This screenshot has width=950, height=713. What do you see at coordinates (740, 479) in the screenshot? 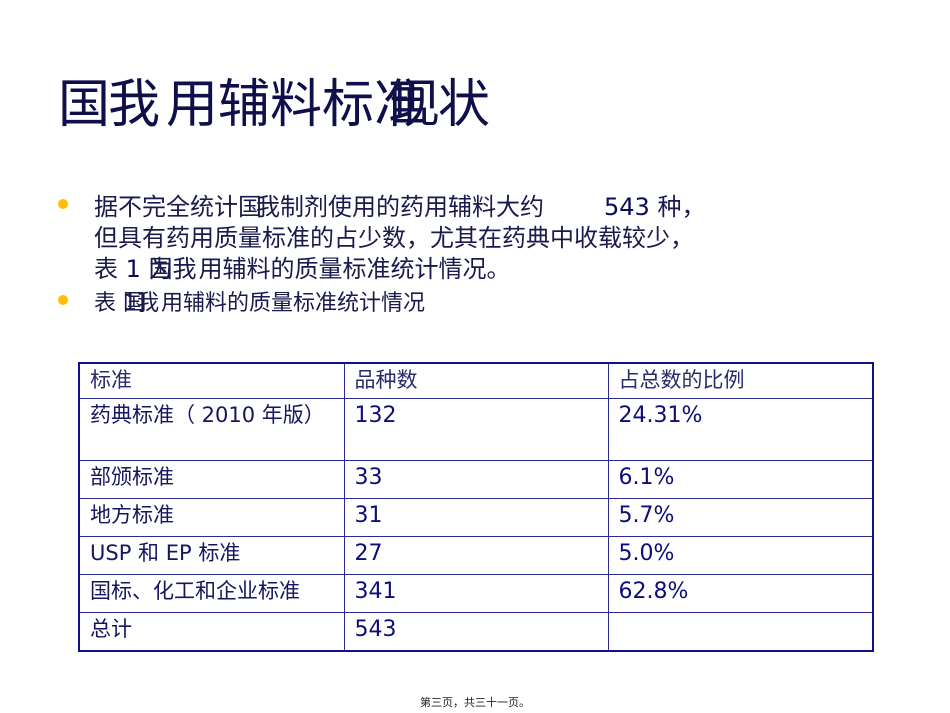
I see `cell-ratio: 6.1%` at bounding box center [740, 479].